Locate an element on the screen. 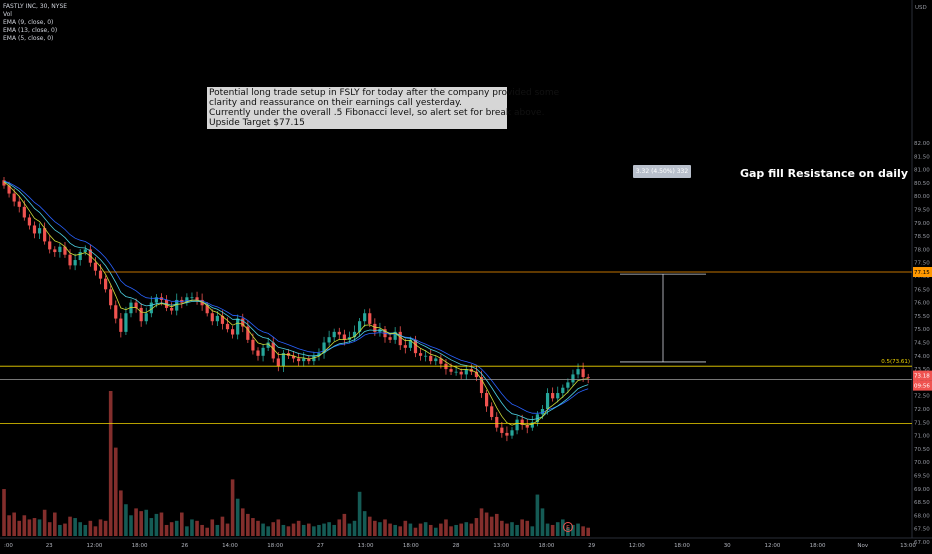  ema-9-label: EMA (9, close, 0) is located at coordinates (28, 22).